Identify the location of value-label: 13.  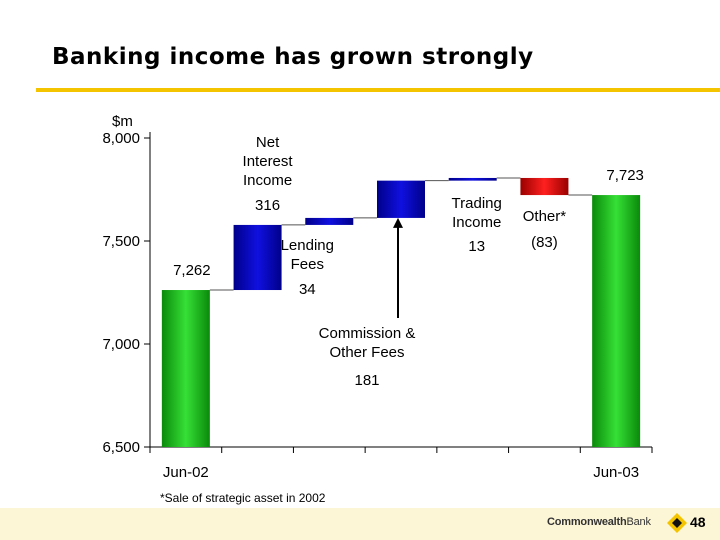
(476, 246).